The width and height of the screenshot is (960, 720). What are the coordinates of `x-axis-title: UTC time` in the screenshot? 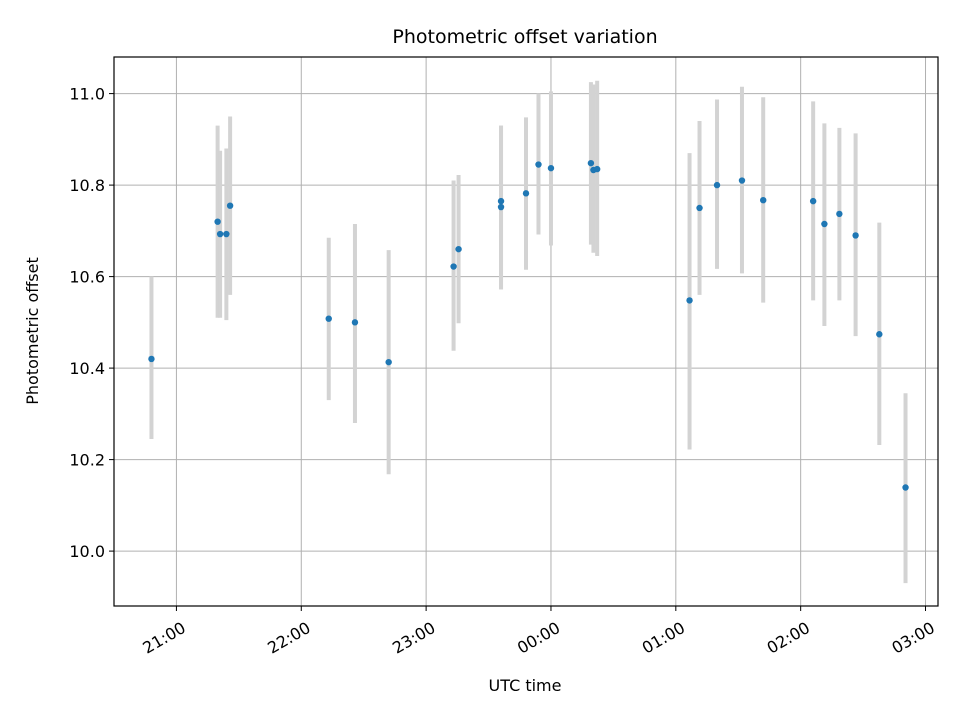 It's located at (525, 685).